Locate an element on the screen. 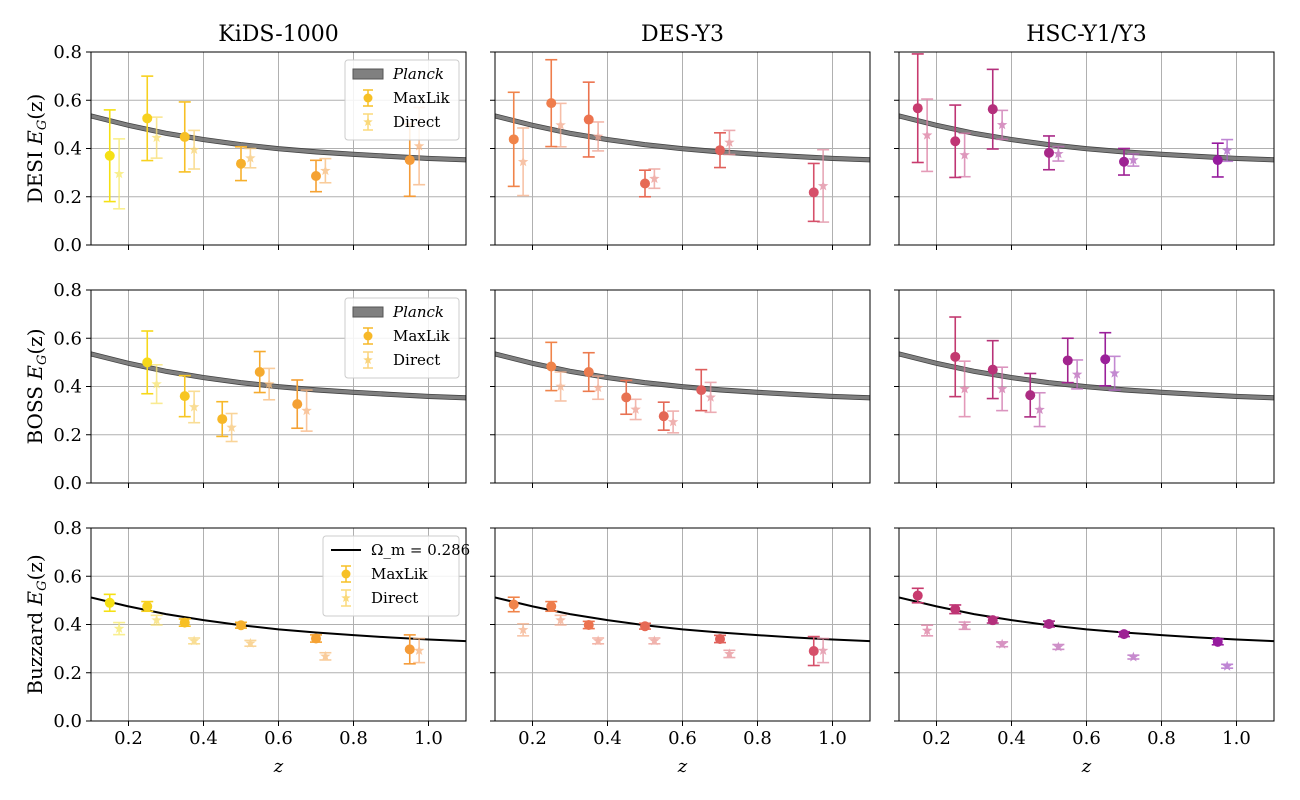 This screenshot has height=800, width=1300. panel-r2-c2: 0.2 0.4 0.6 0.8 1.0 z is located at coordinates (1084, 652).